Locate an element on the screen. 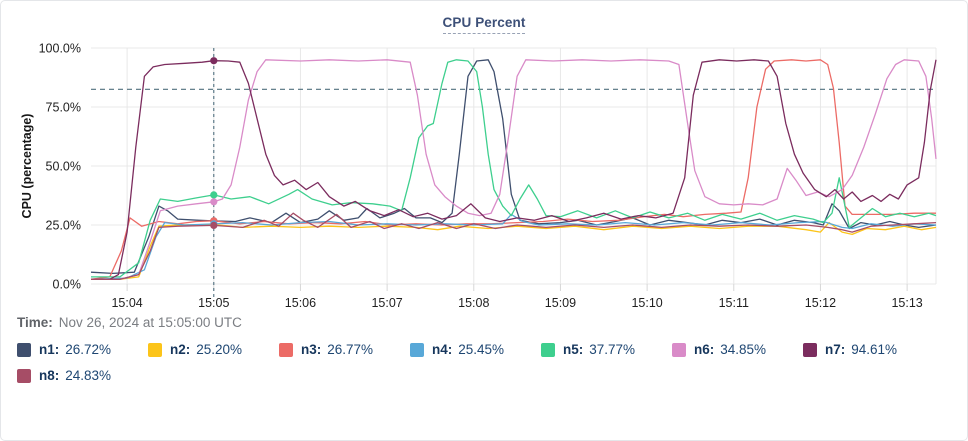 This screenshot has width=968, height=441. legend-item-n5: n5: 37.77% is located at coordinates (606, 349).